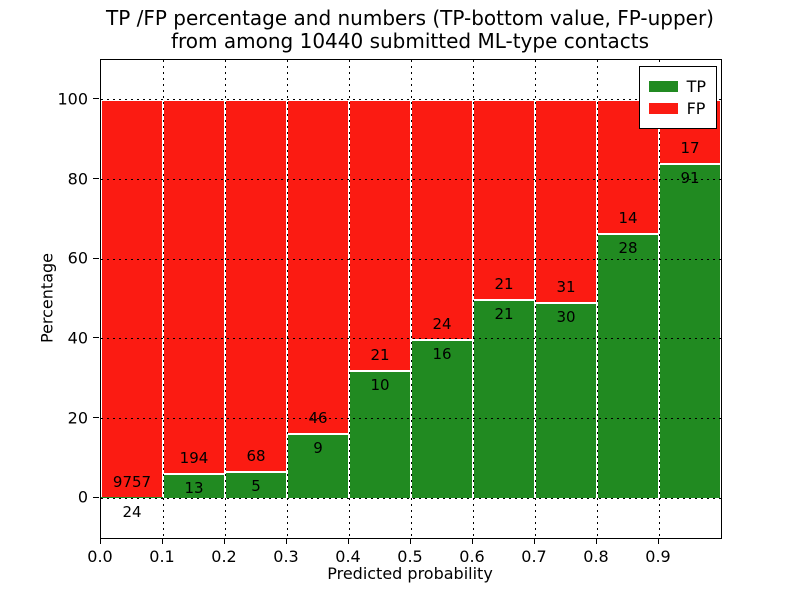  I want to click on x-tick-label: 0.3, so click(286, 556).